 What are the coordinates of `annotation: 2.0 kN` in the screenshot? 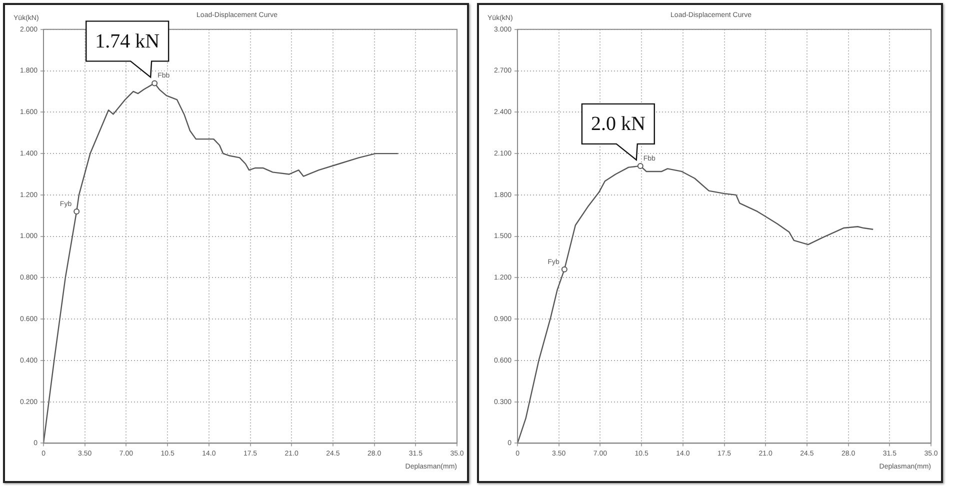 It's located at (618, 124).